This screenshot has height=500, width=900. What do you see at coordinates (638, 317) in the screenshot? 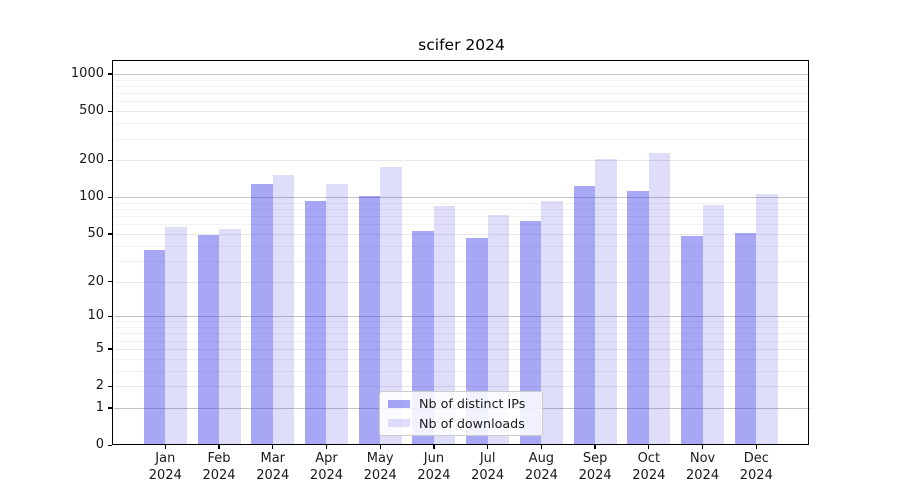
I see `bar-distinct-ips-oct` at bounding box center [638, 317].